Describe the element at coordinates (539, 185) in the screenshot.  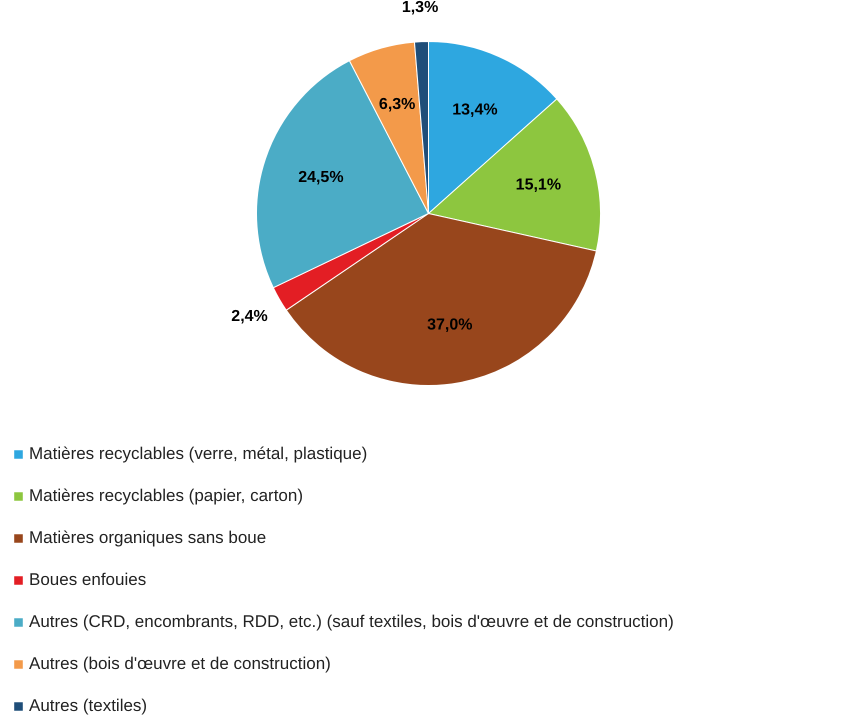
I see `data-label: 15,1%` at that location.